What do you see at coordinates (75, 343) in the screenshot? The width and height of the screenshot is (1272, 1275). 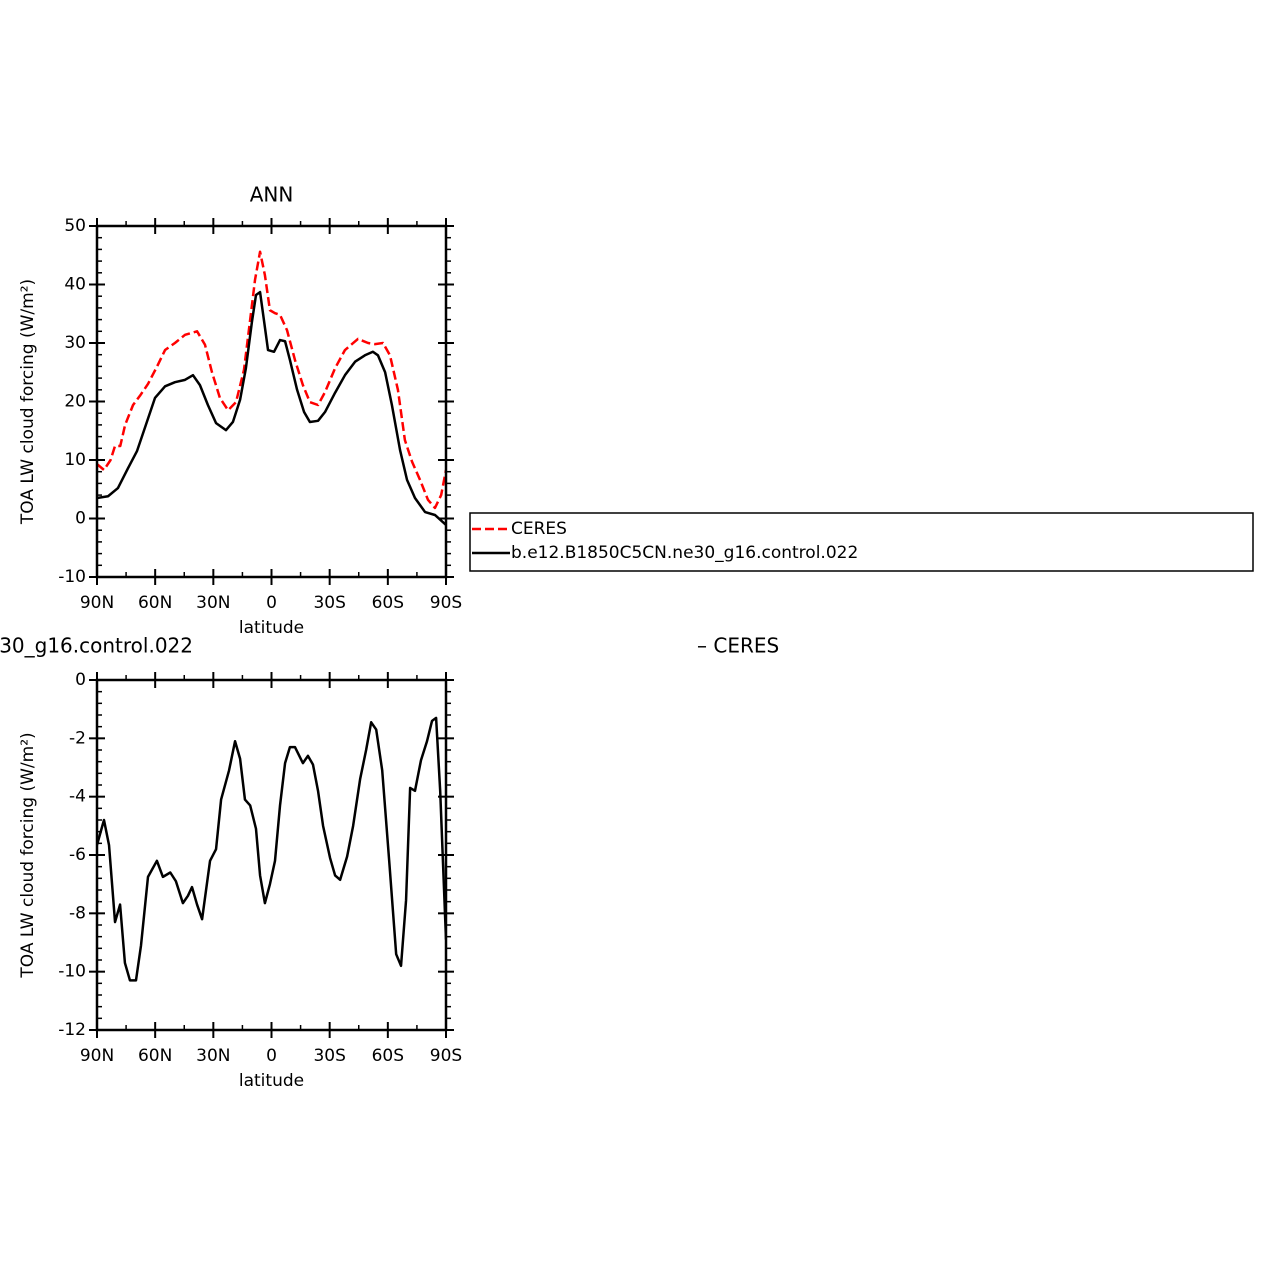 I see `y-tick-label: 30` at bounding box center [75, 343].